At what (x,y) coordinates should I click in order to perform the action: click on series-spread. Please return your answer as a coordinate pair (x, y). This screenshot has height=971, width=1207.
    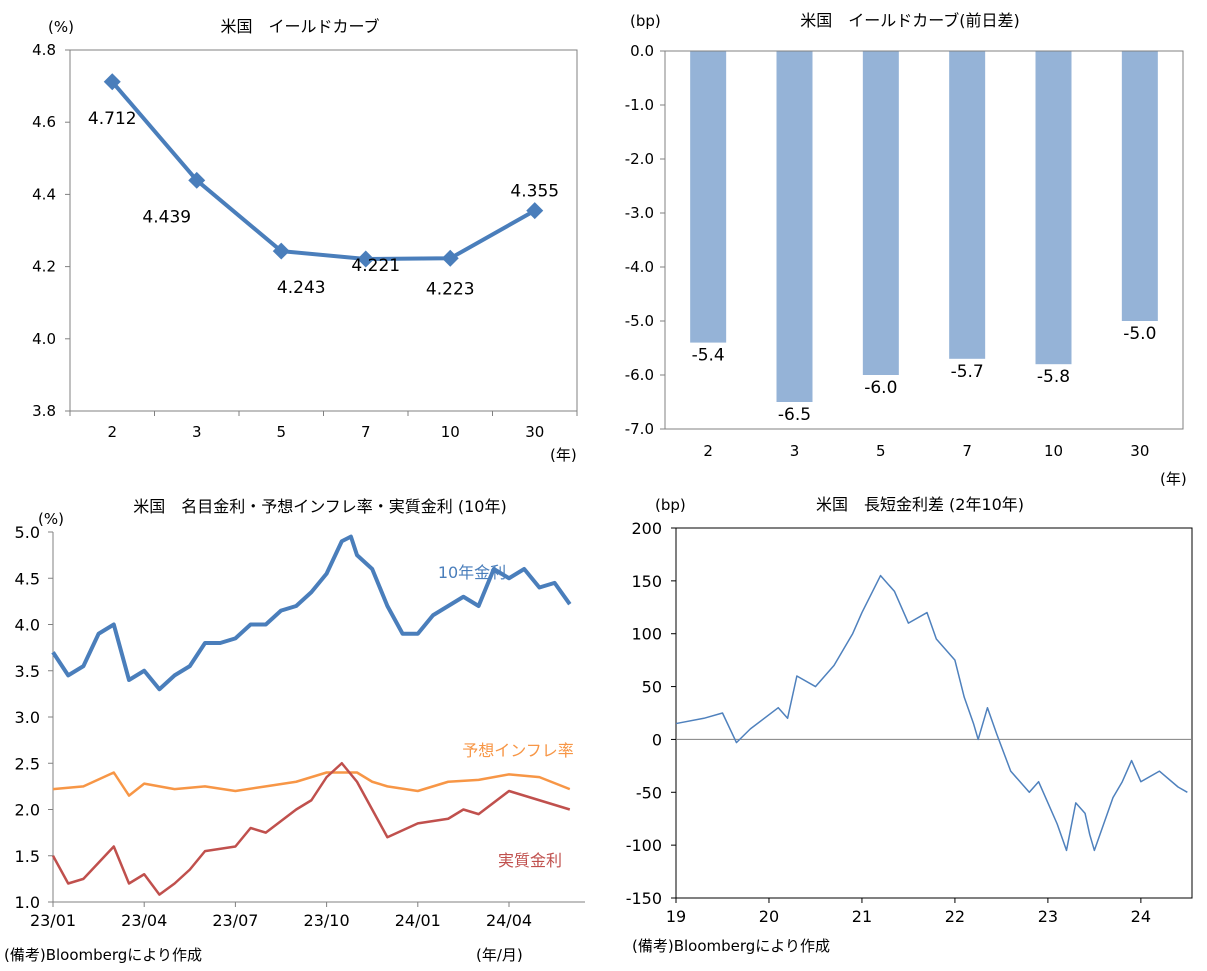
    Looking at the image, I should click on (931, 713).